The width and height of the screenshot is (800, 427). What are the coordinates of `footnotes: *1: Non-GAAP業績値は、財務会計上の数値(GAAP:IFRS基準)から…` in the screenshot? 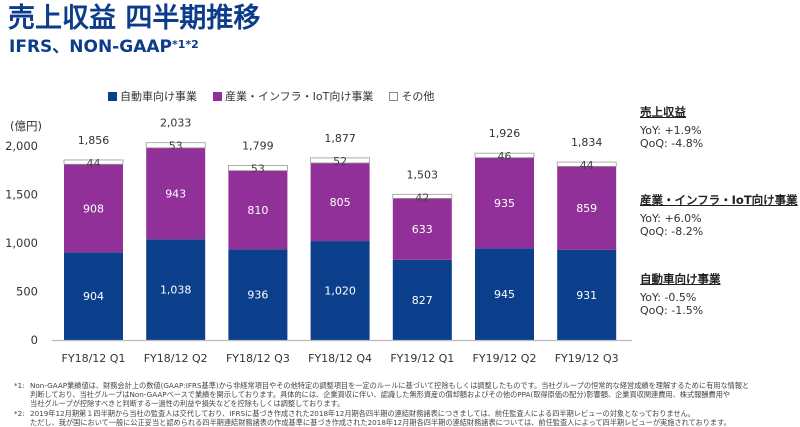 It's located at (404, 404).